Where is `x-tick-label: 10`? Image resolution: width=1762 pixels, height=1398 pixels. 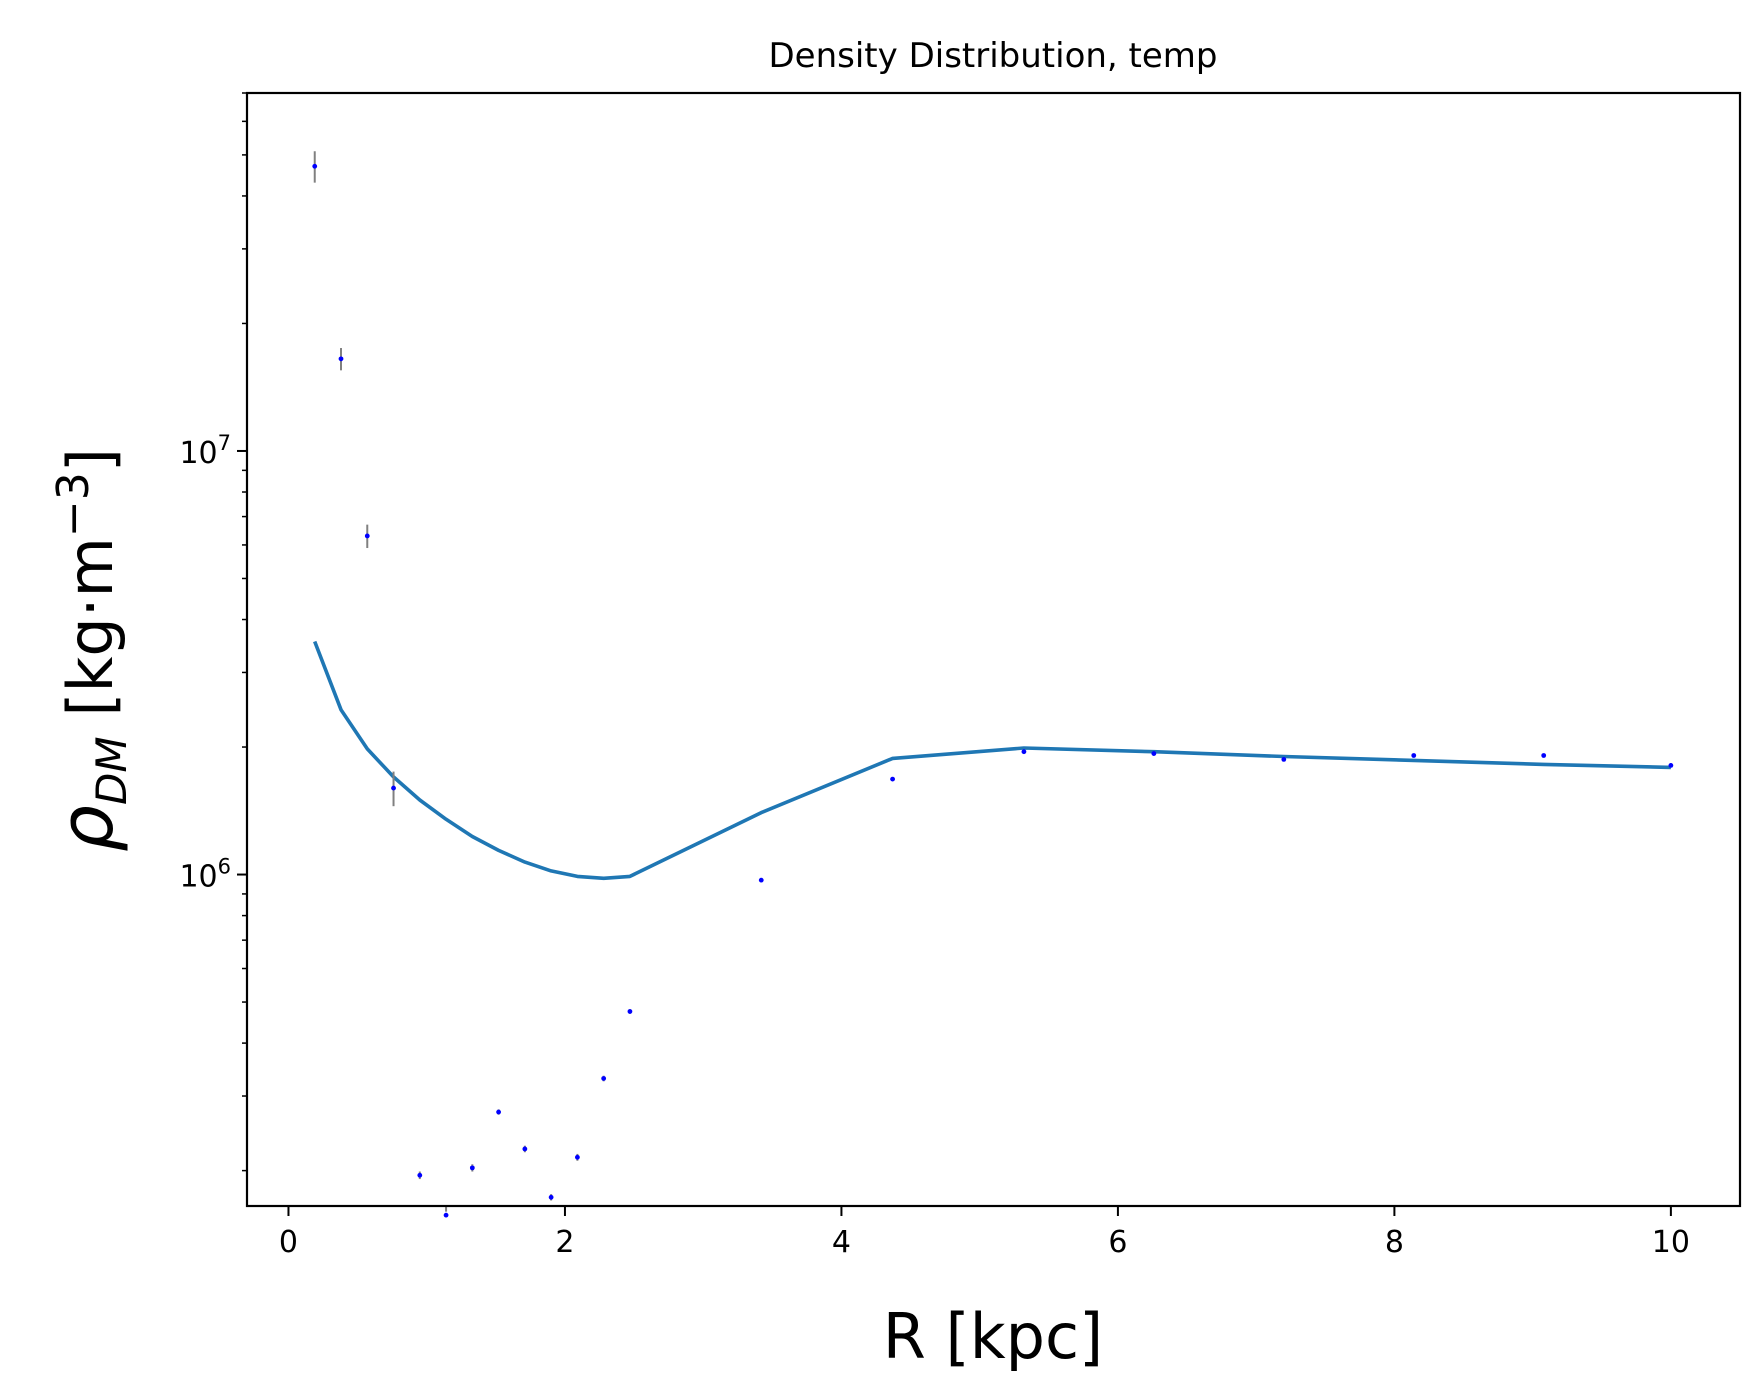
x-tick-label: 10 is located at coordinates (1671, 1242).